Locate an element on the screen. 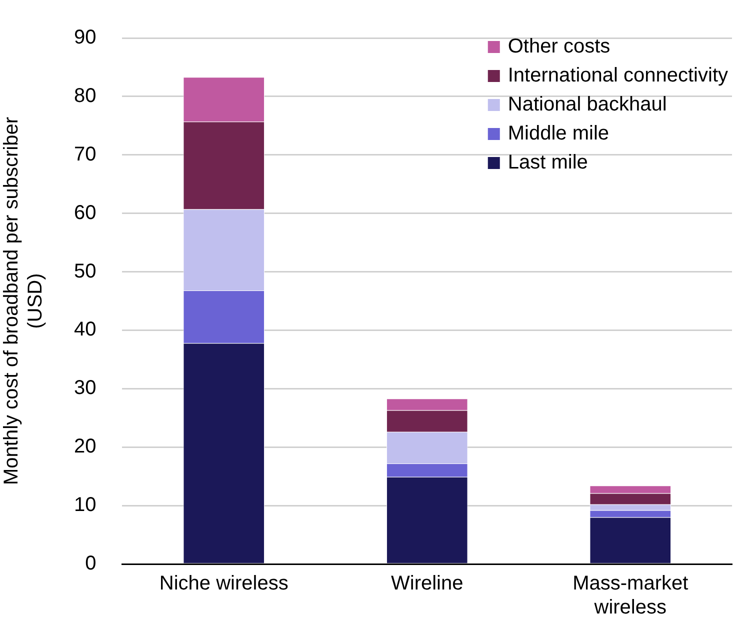  y-tick-label: 50 is located at coordinates (85, 271).